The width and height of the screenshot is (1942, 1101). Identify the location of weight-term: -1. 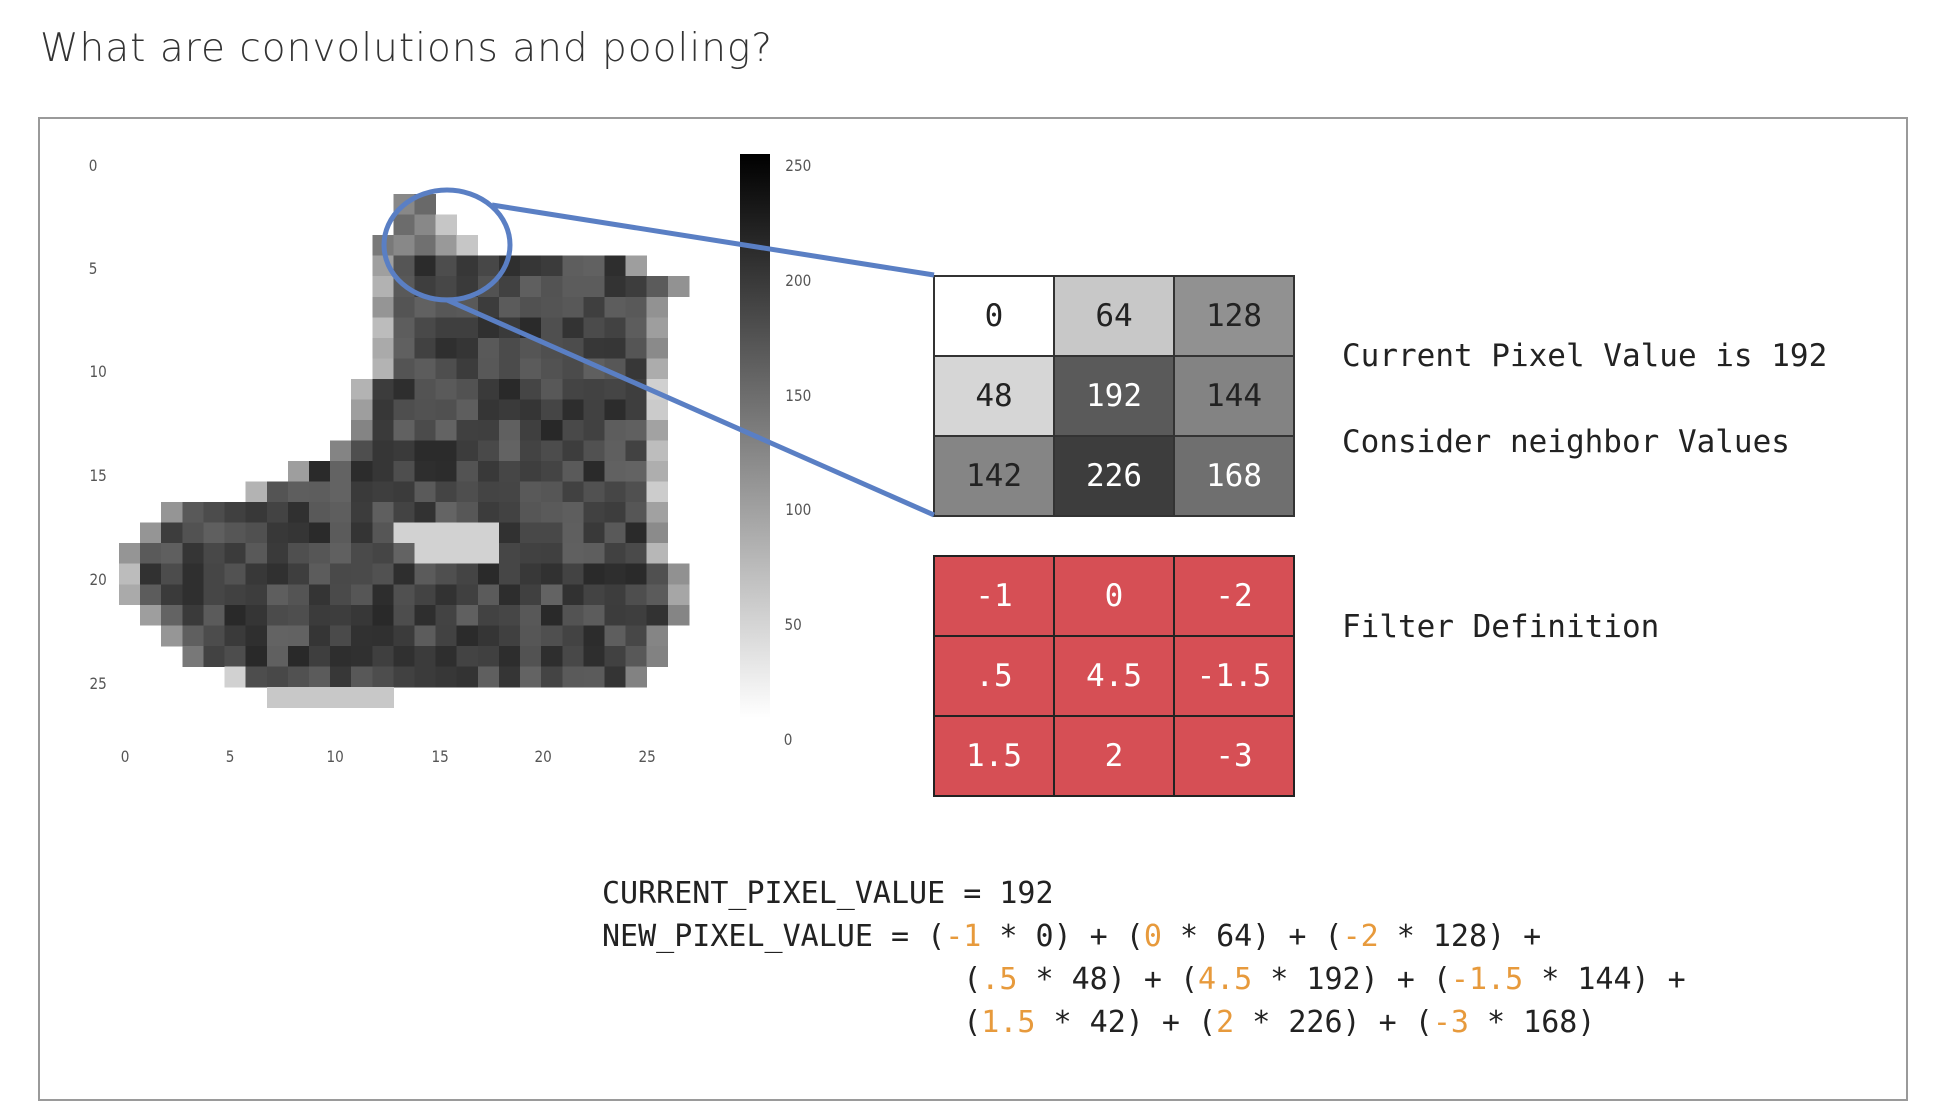
(963, 936).